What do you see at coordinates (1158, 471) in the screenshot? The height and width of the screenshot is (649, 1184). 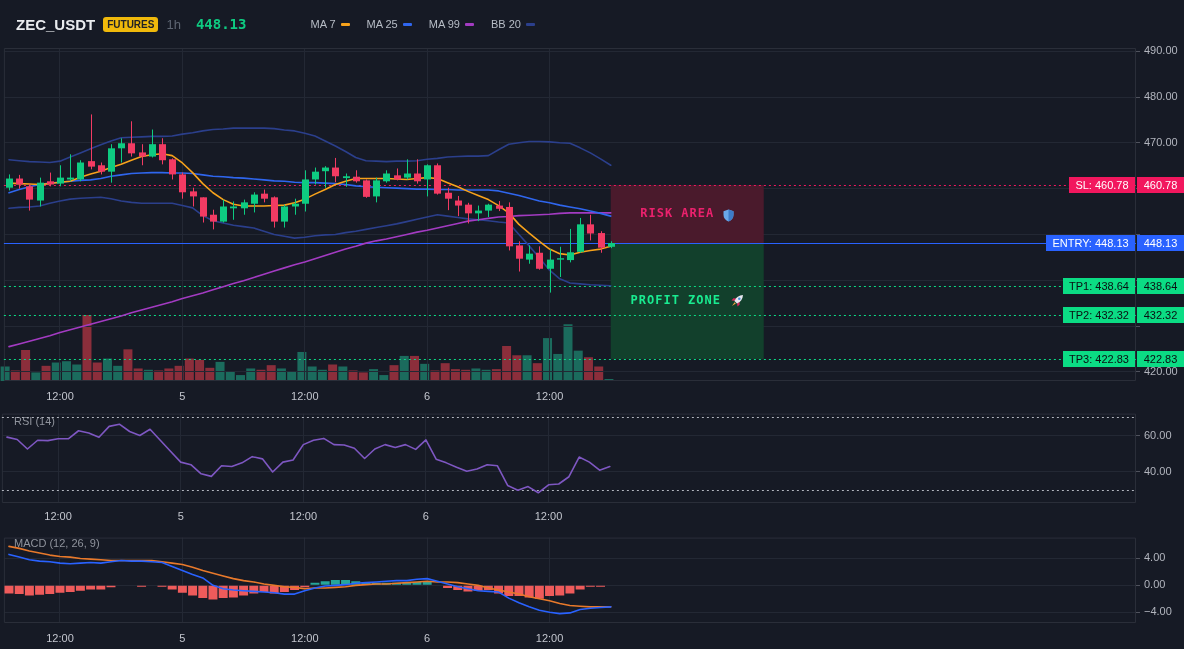 I see `y-tick-label: 40.00` at bounding box center [1158, 471].